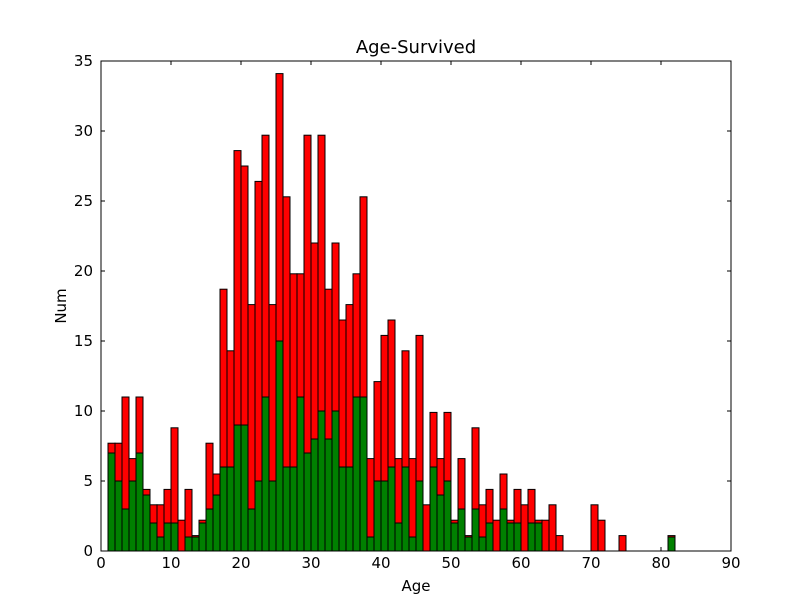 The height and width of the screenshot is (612, 812). I want to click on x-tick-label: 0, so click(101, 563).